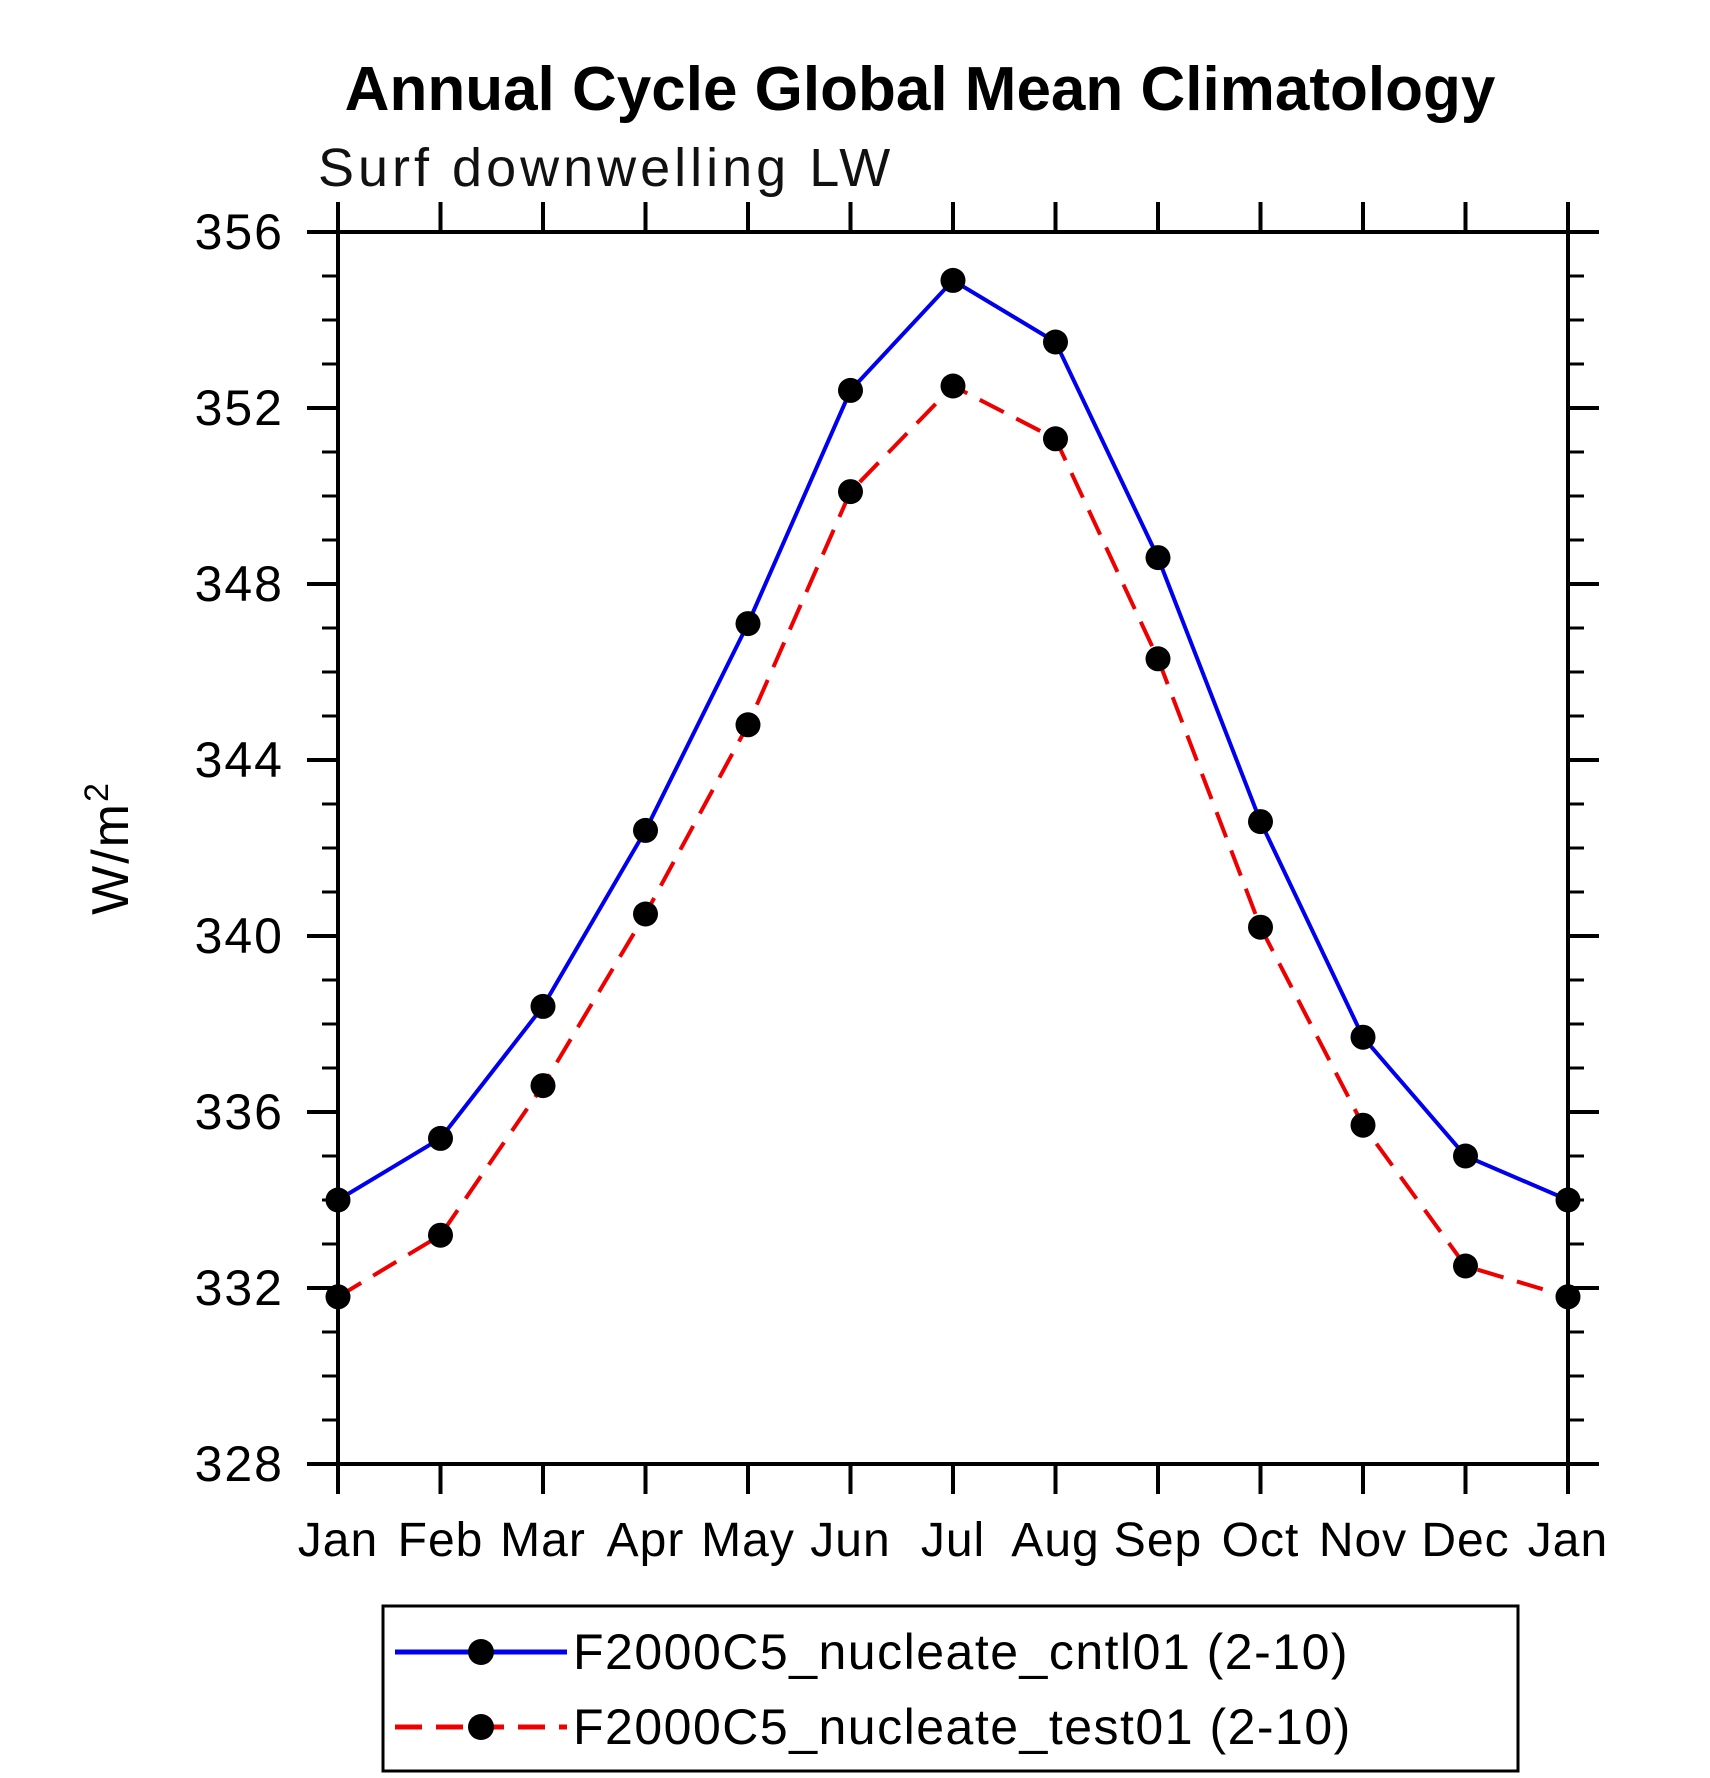 Image resolution: width=1710 pixels, height=1778 pixels. What do you see at coordinates (748, 1540) in the screenshot?
I see `x-tick-label: May` at bounding box center [748, 1540].